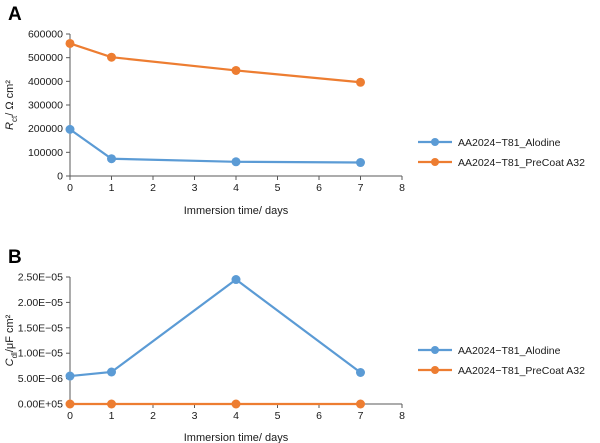 The height and width of the screenshot is (443, 600). I want to click on y-tick-label: 5.00E−06, so click(40, 379).